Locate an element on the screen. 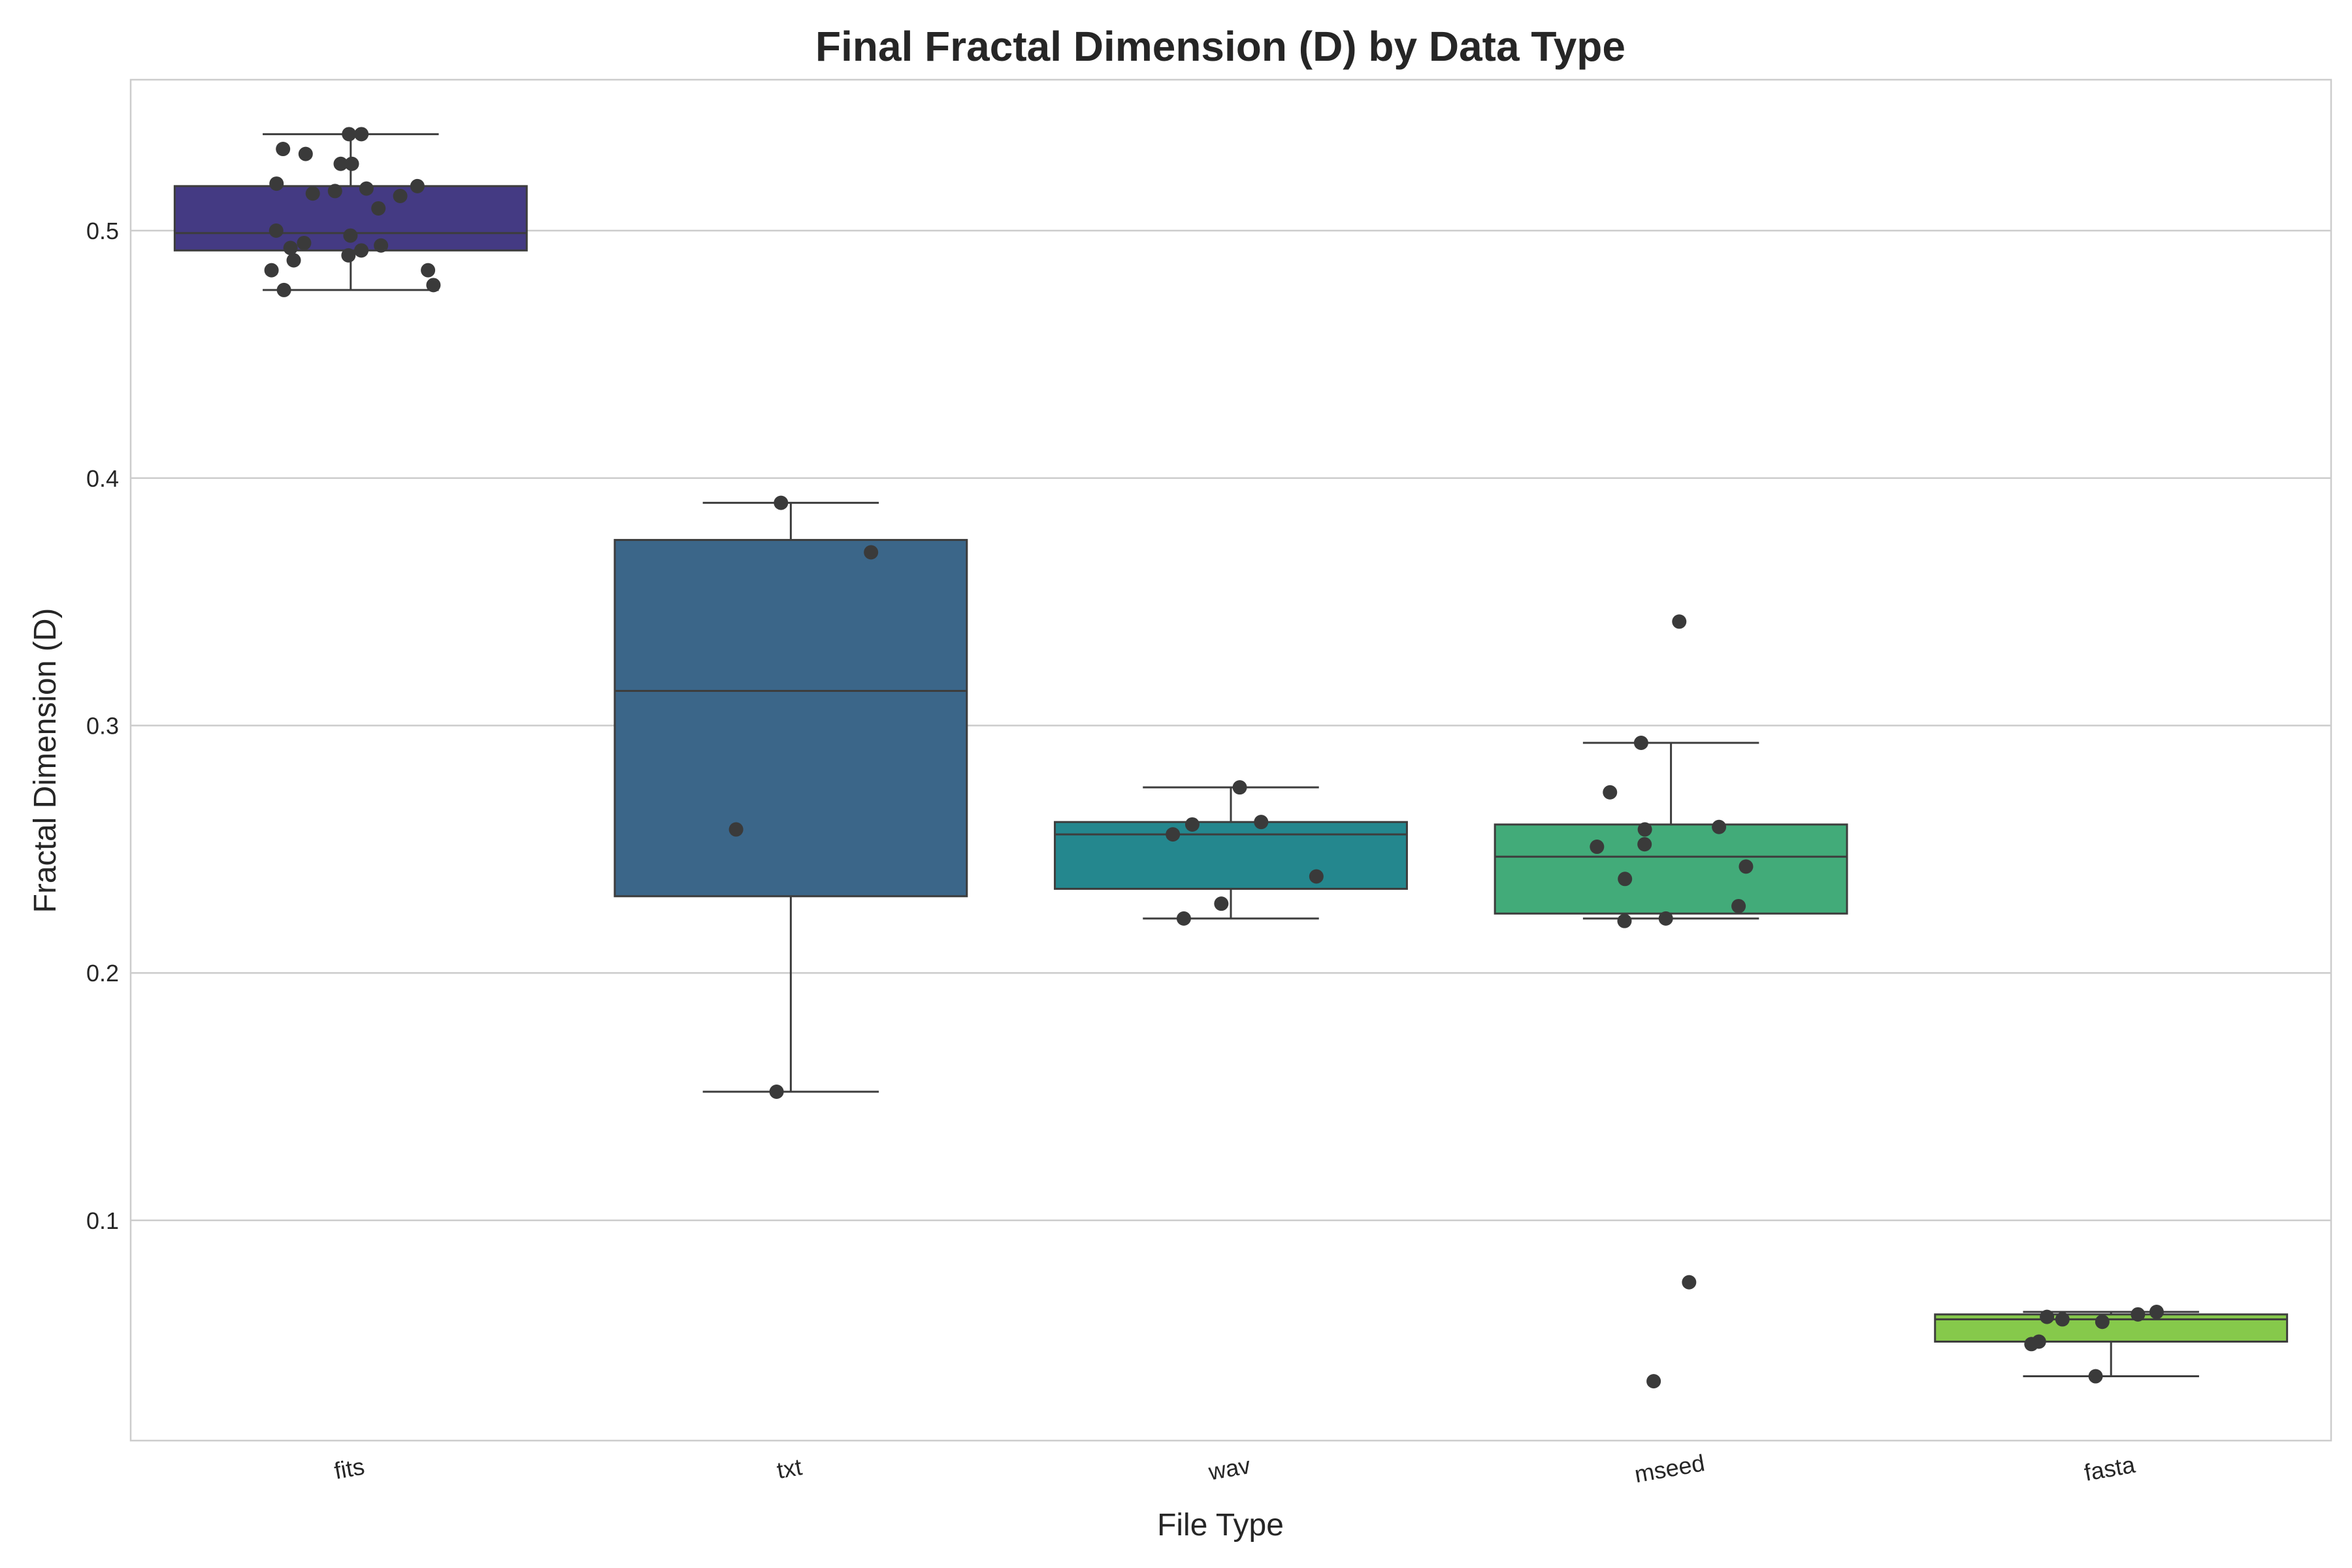  x-tick-label-wav: wav is located at coordinates (1229, 1469).